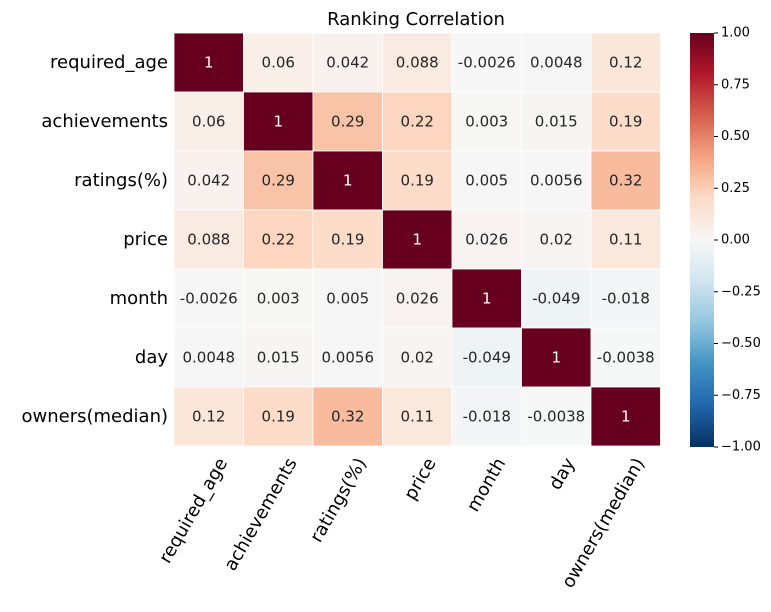 Image resolution: width=771 pixels, height=612 pixels. Describe the element at coordinates (104, 121) in the screenshot. I see `row-label: achievements` at that location.